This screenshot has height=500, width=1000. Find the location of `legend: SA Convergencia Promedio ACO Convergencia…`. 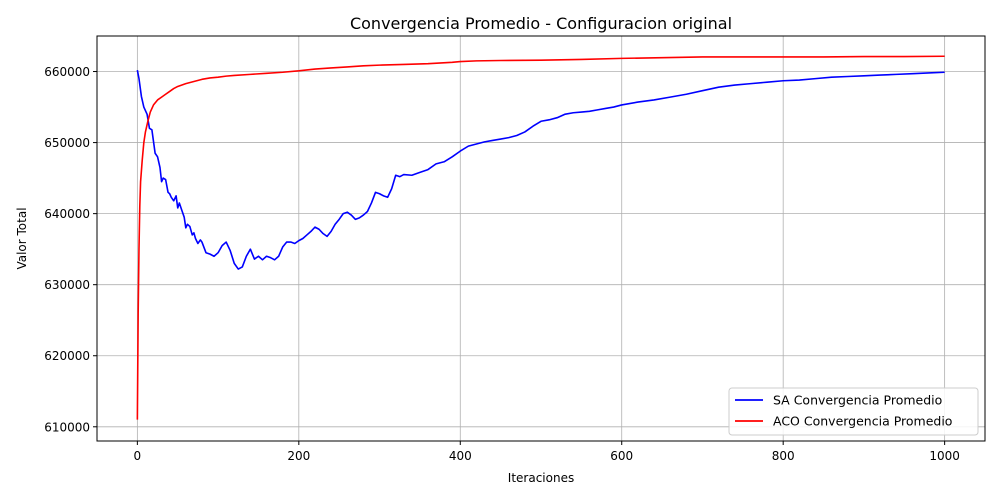

legend: SA Convergencia Promedio ACO Convergencia… is located at coordinates (853, 411).